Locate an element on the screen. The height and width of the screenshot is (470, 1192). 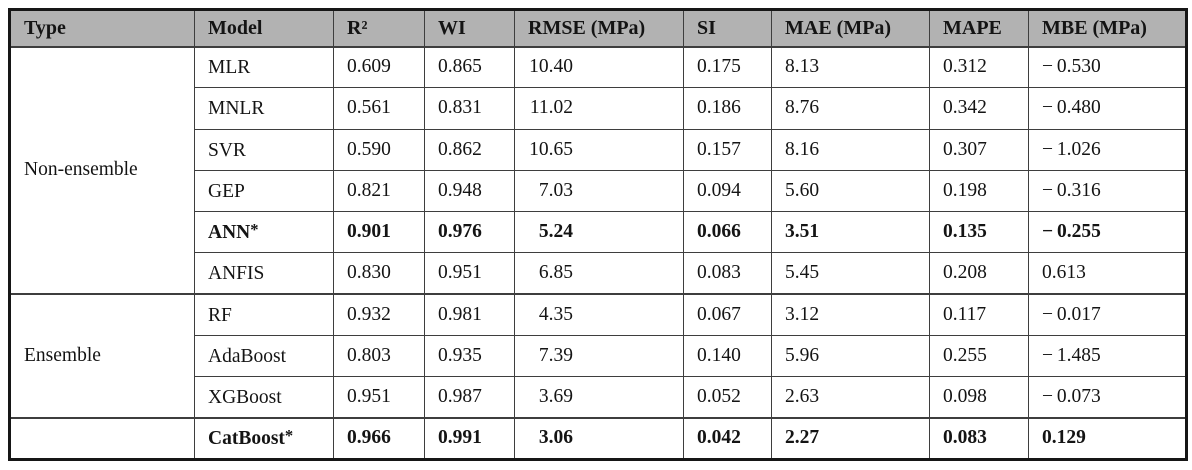
model-label: XGBoost is located at coordinates (245, 398).